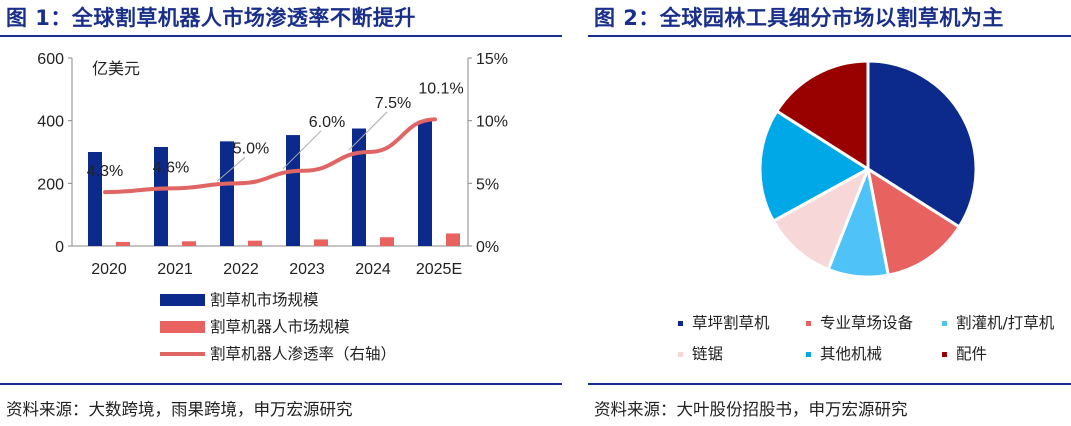 This screenshot has height=426, width=1071. Describe the element at coordinates (50, 122) in the screenshot. I see `left-y-tick-label: 400` at that location.